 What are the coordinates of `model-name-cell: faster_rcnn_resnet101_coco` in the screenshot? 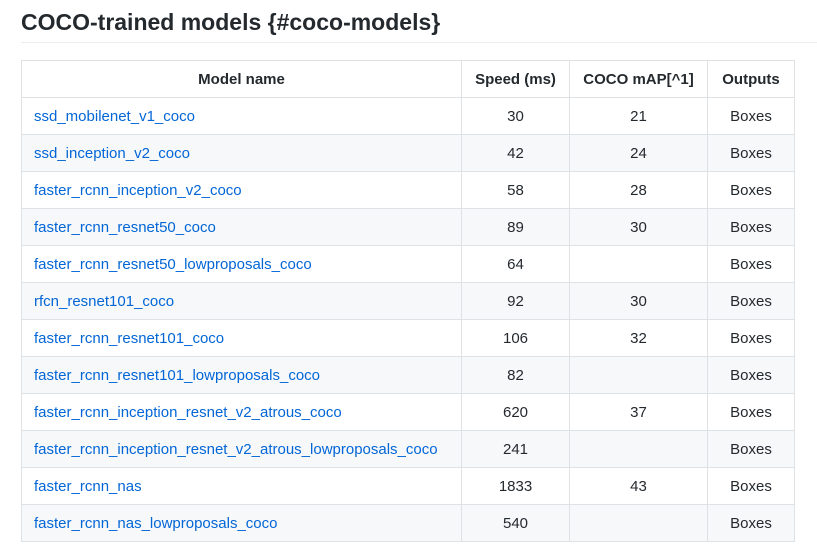 It's located at (241, 338).